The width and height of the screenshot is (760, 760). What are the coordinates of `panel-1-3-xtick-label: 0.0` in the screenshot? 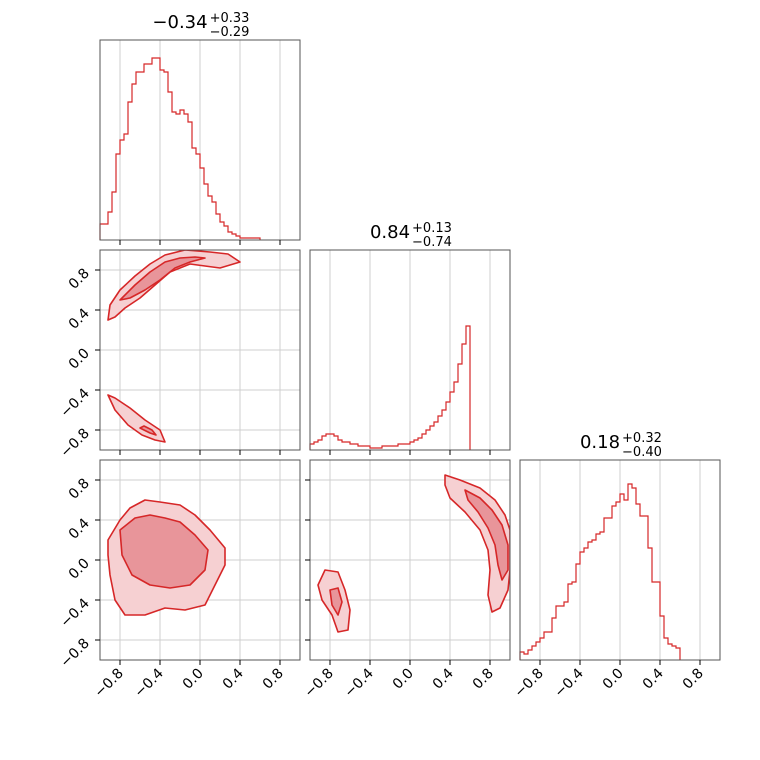 It's located at (193, 679).